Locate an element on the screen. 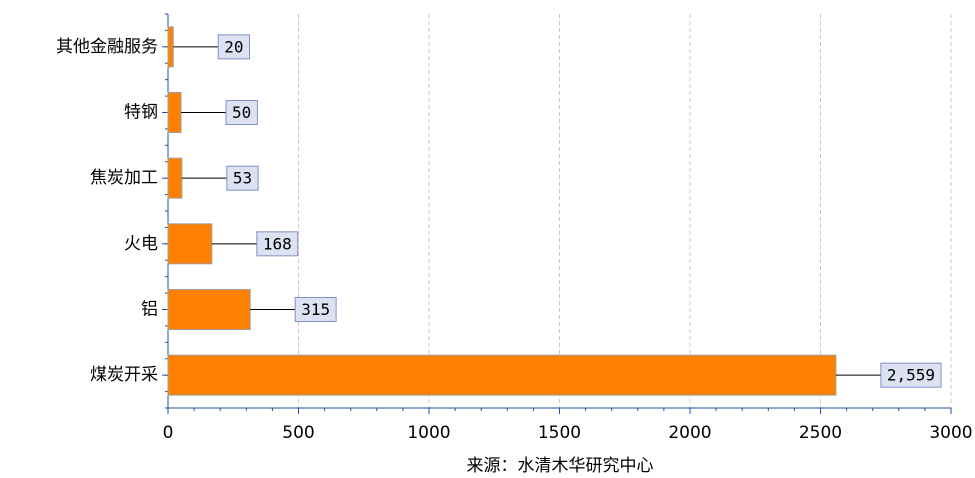 The width and height of the screenshot is (975, 478). y-tick-label: 焦炭加工 is located at coordinates (124, 178).